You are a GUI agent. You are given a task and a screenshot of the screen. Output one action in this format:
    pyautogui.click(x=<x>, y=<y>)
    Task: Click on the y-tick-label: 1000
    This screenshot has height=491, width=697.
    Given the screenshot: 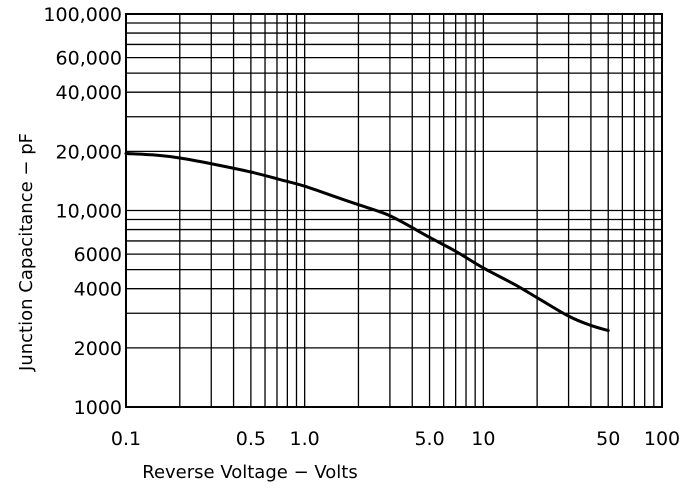 What is the action you would take?
    pyautogui.click(x=98, y=408)
    